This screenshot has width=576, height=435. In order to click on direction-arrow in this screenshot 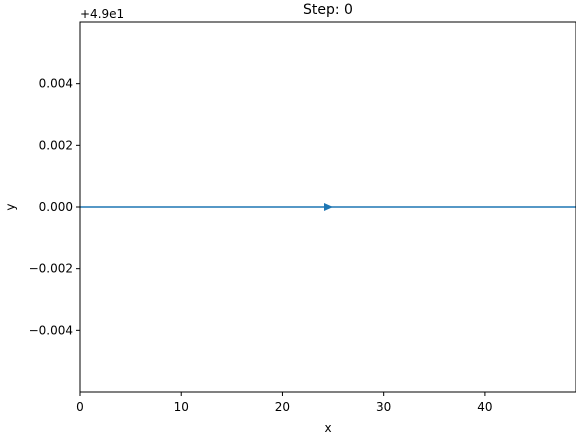, I will do `click(328, 207)`.